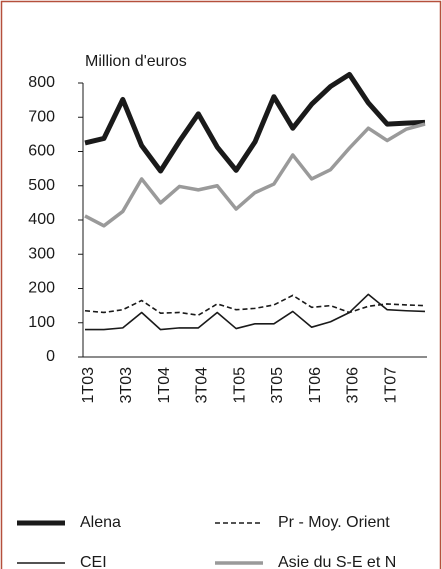 This screenshot has height=569, width=442. What do you see at coordinates (239, 385) in the screenshot?
I see `x-tick-label: 1T05` at bounding box center [239, 385].